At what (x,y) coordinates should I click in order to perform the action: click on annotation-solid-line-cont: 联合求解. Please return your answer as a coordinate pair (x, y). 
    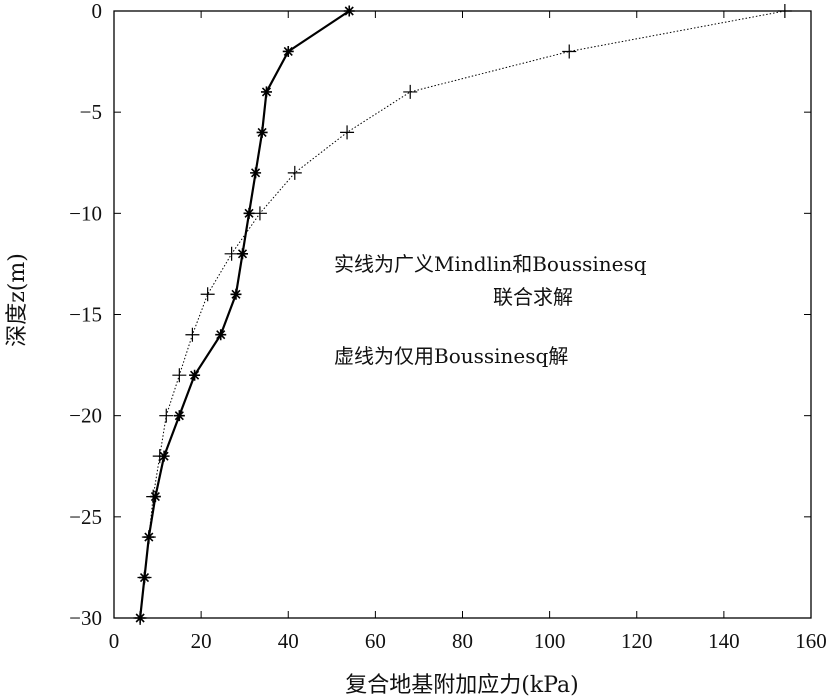
    Looking at the image, I should click on (533, 297).